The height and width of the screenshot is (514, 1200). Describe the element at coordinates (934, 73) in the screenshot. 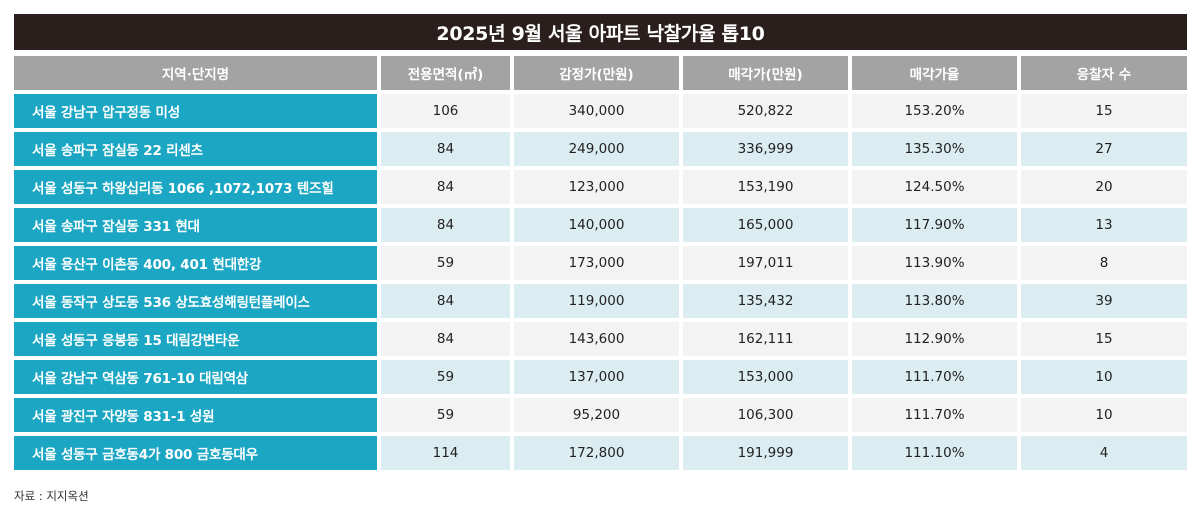

I see `header-rate: 매각가율` at that location.